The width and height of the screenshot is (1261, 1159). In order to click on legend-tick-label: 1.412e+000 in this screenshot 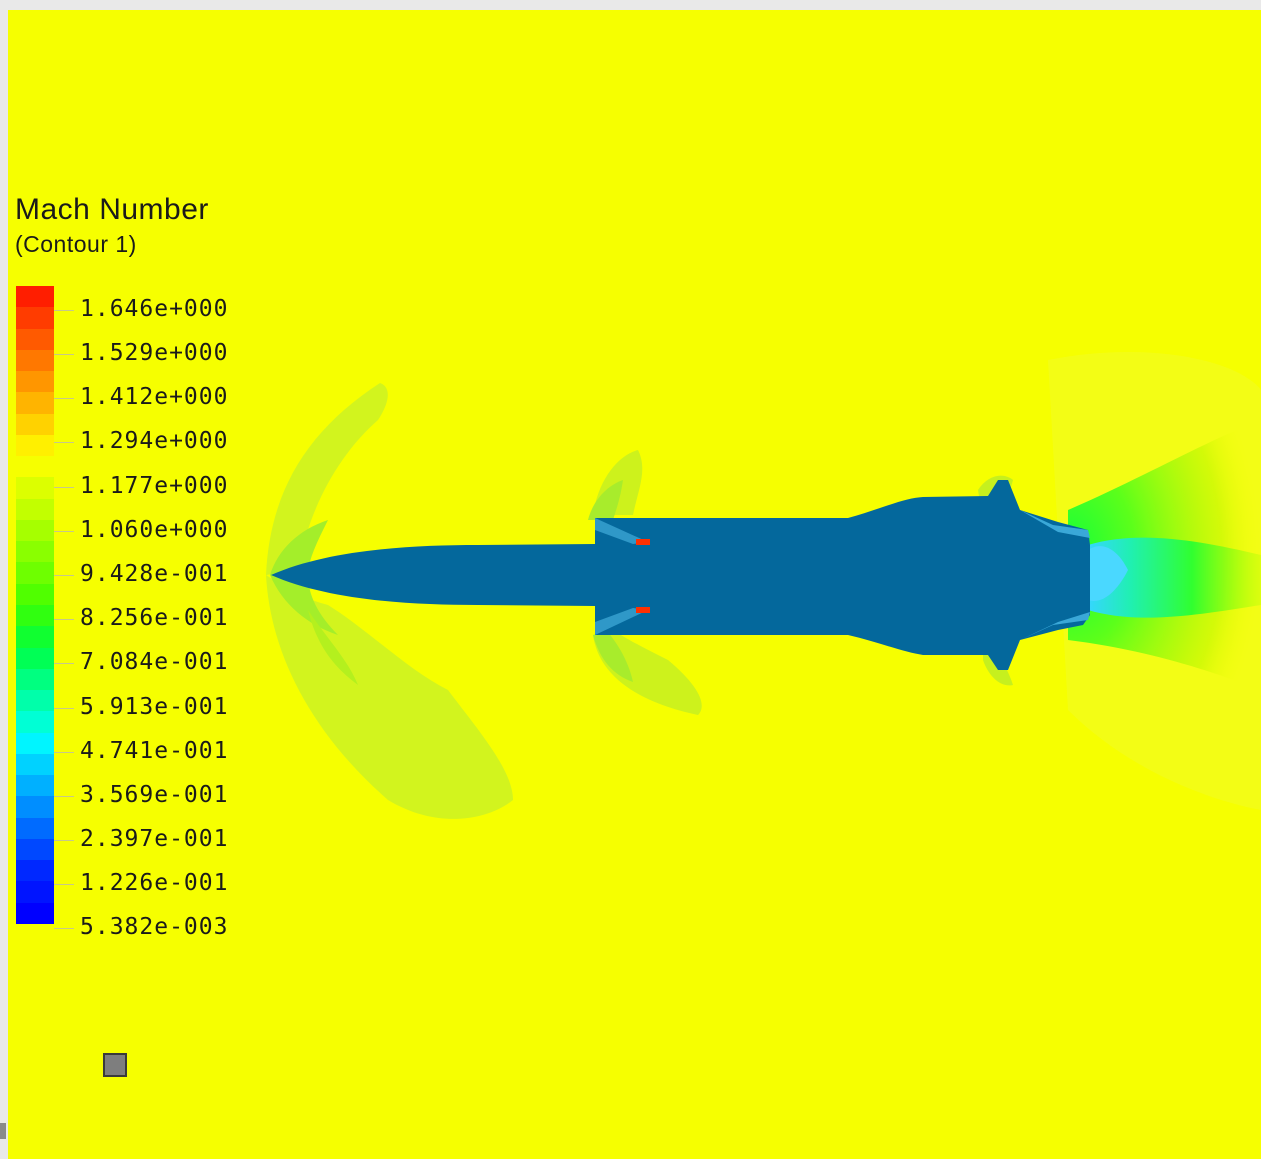, I will do `click(154, 397)`.